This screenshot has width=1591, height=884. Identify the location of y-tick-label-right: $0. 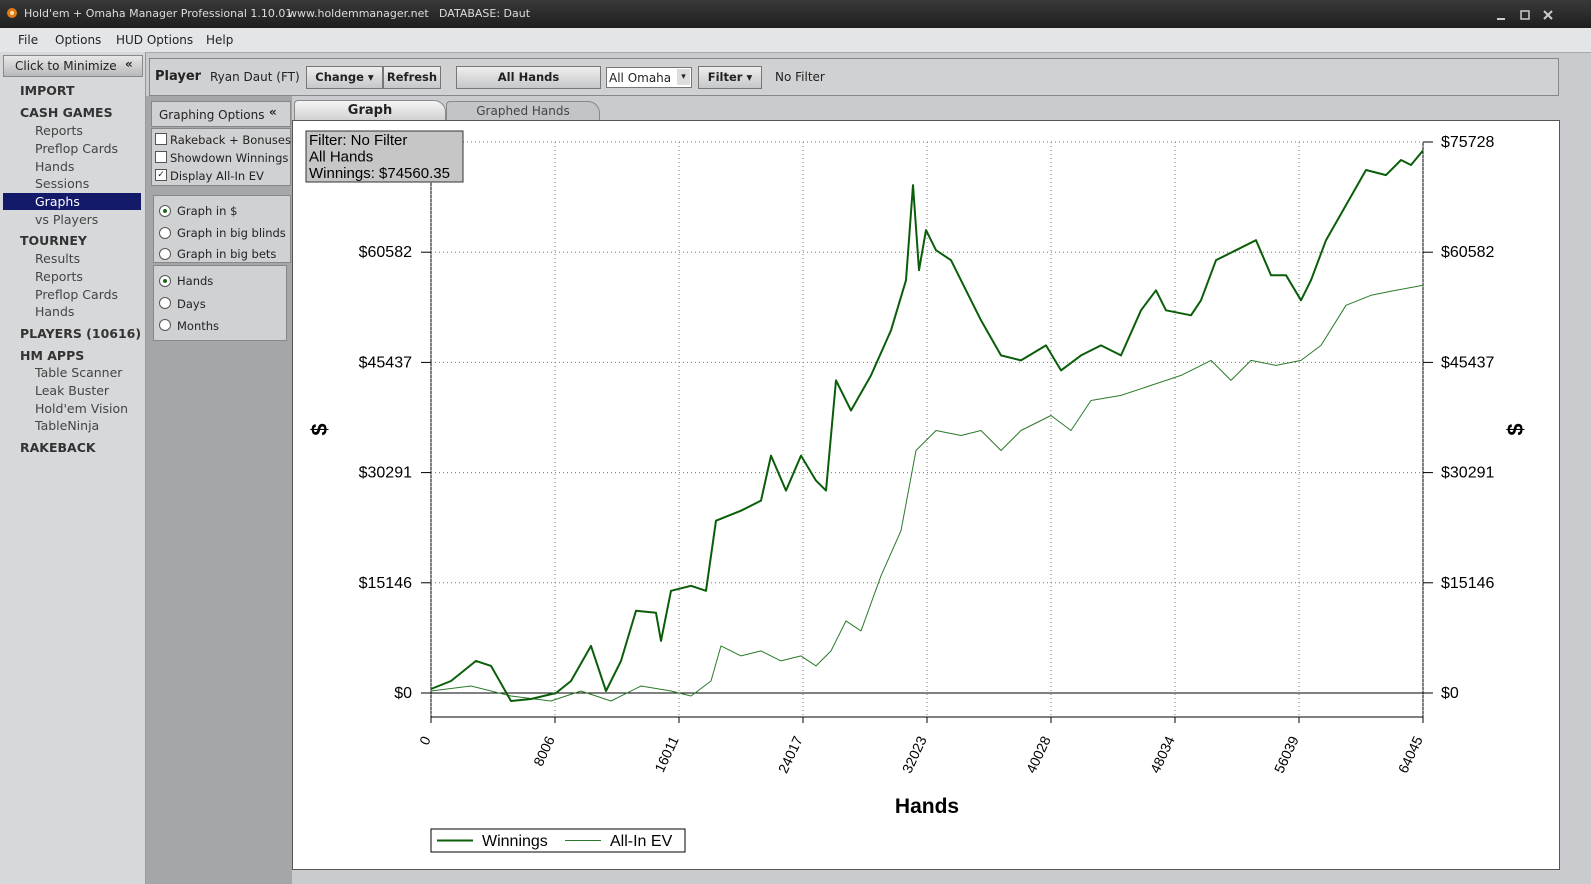
(1450, 693).